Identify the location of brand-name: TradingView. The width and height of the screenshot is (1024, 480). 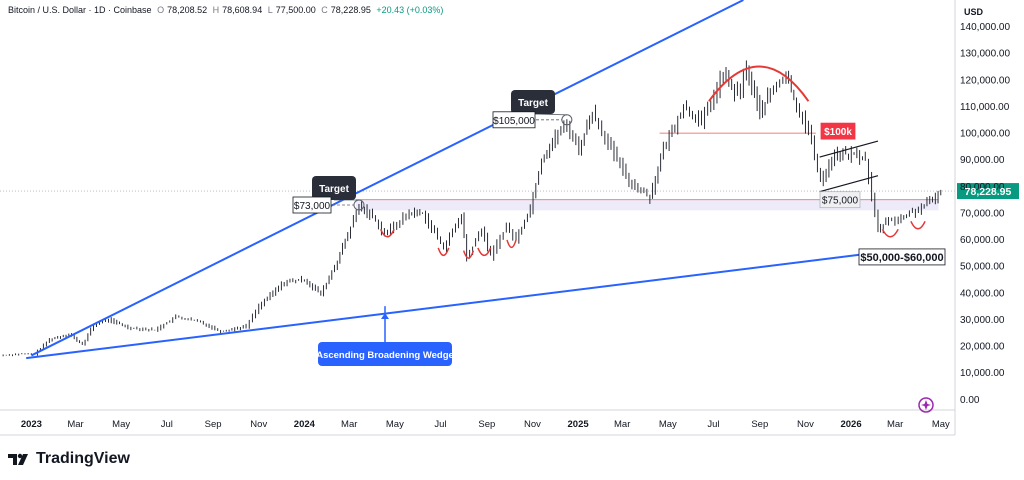
(83, 458).